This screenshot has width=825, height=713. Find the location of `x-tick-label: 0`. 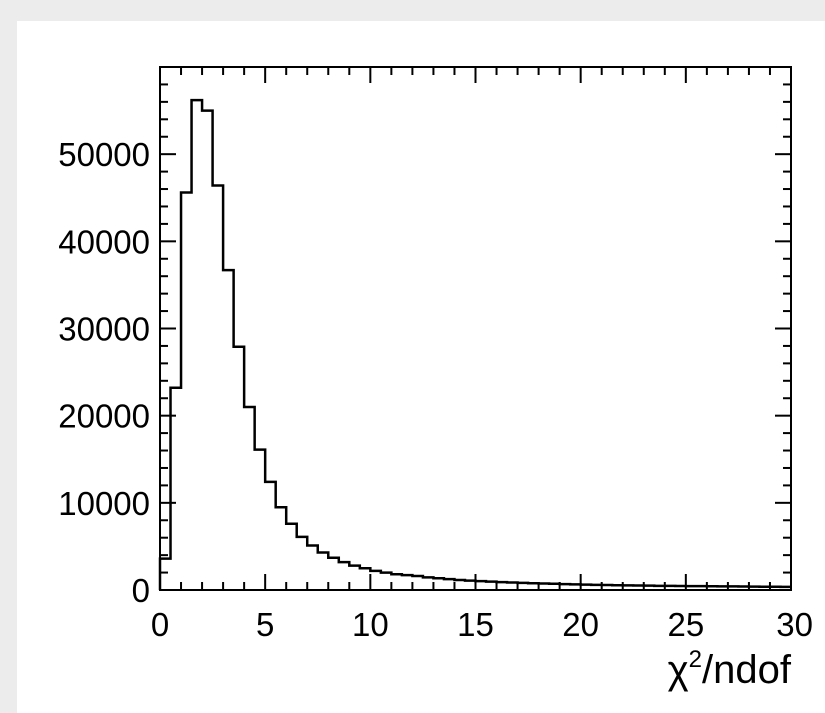

x-tick-label: 0 is located at coordinates (160, 624).